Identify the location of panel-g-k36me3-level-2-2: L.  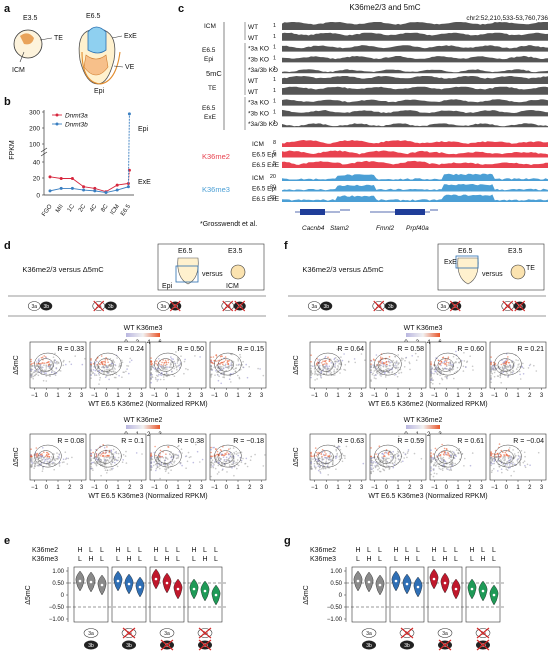
(456, 559).